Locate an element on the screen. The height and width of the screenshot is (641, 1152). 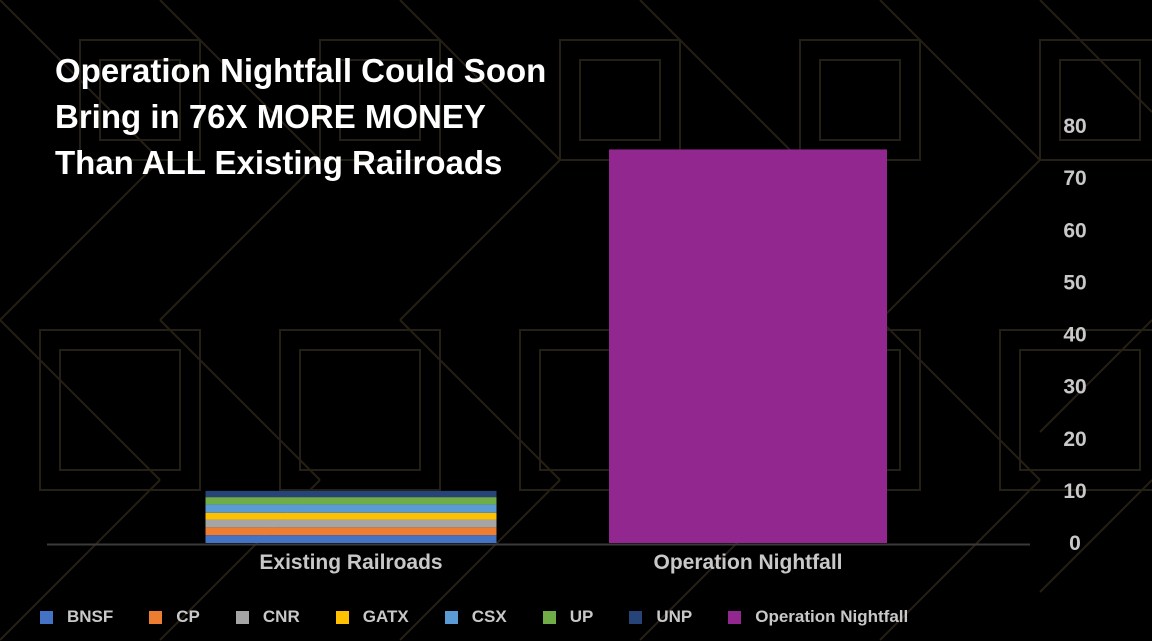
legend-item: UNP is located at coordinates (660, 617).